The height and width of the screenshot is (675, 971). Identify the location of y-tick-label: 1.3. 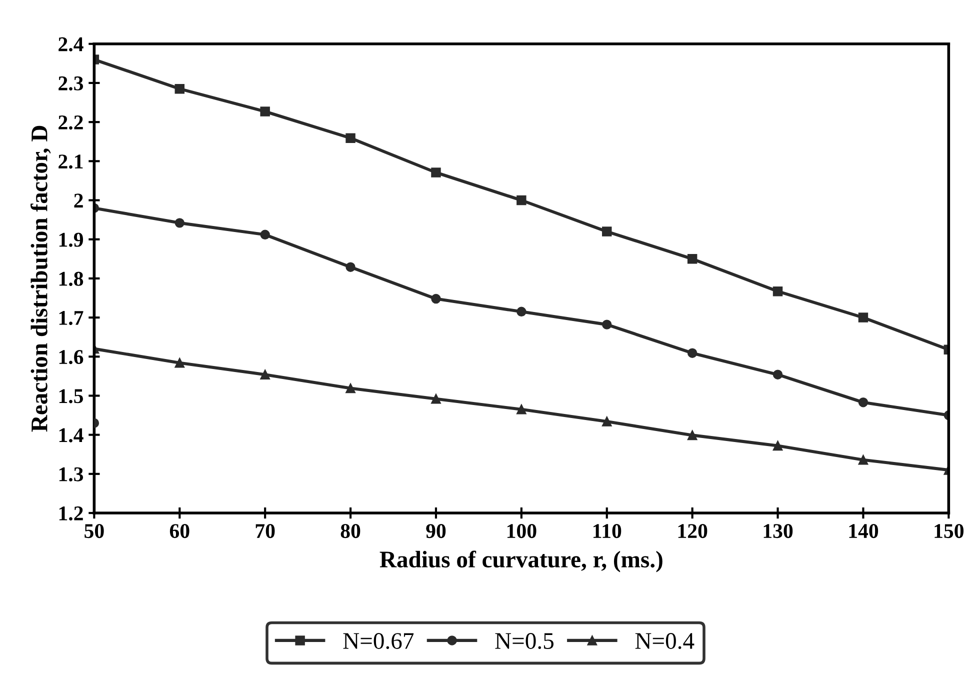
(71, 474).